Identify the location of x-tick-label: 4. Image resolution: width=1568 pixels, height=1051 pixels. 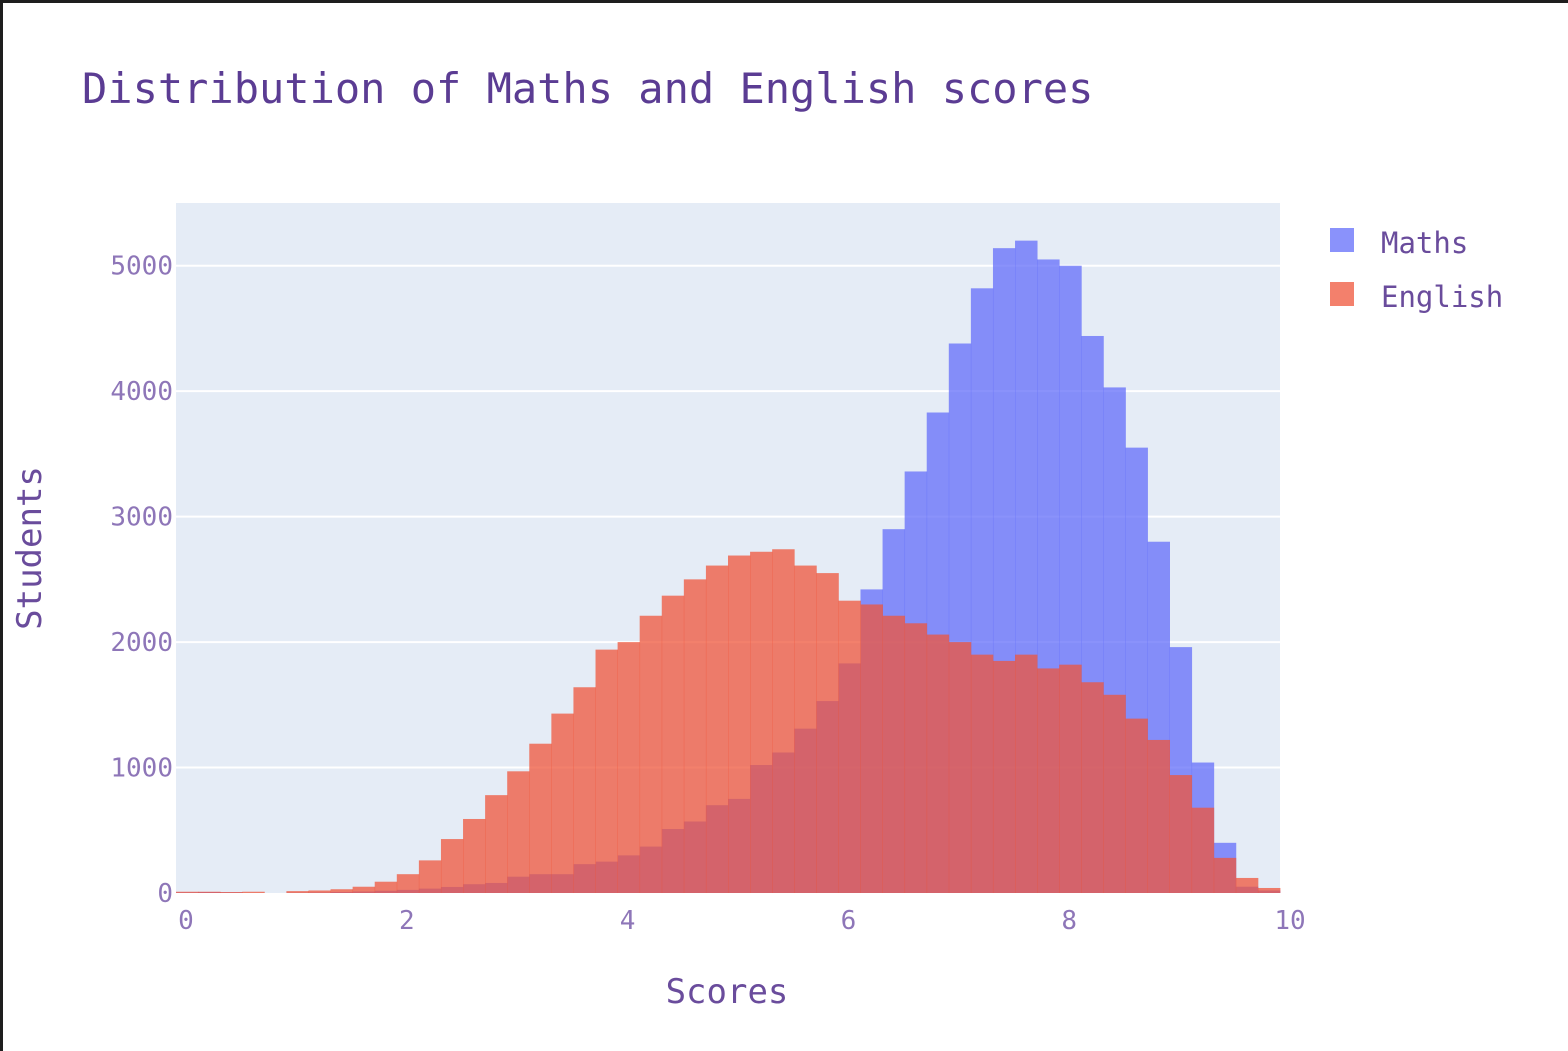
(628, 921).